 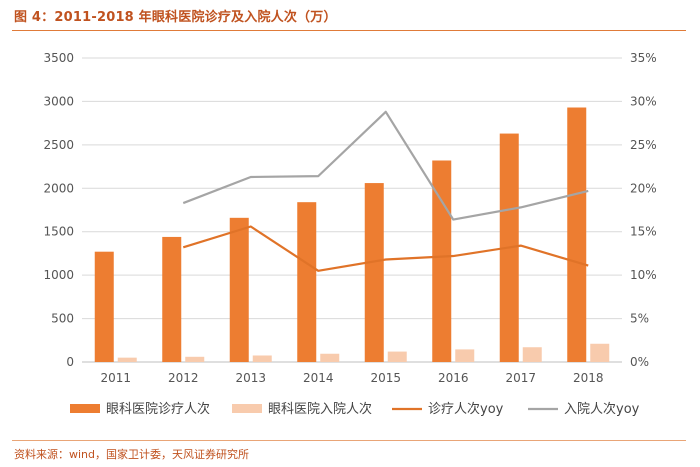 What do you see at coordinates (250, 378) in the screenshot?
I see `x-tick-label: 2013` at bounding box center [250, 378].